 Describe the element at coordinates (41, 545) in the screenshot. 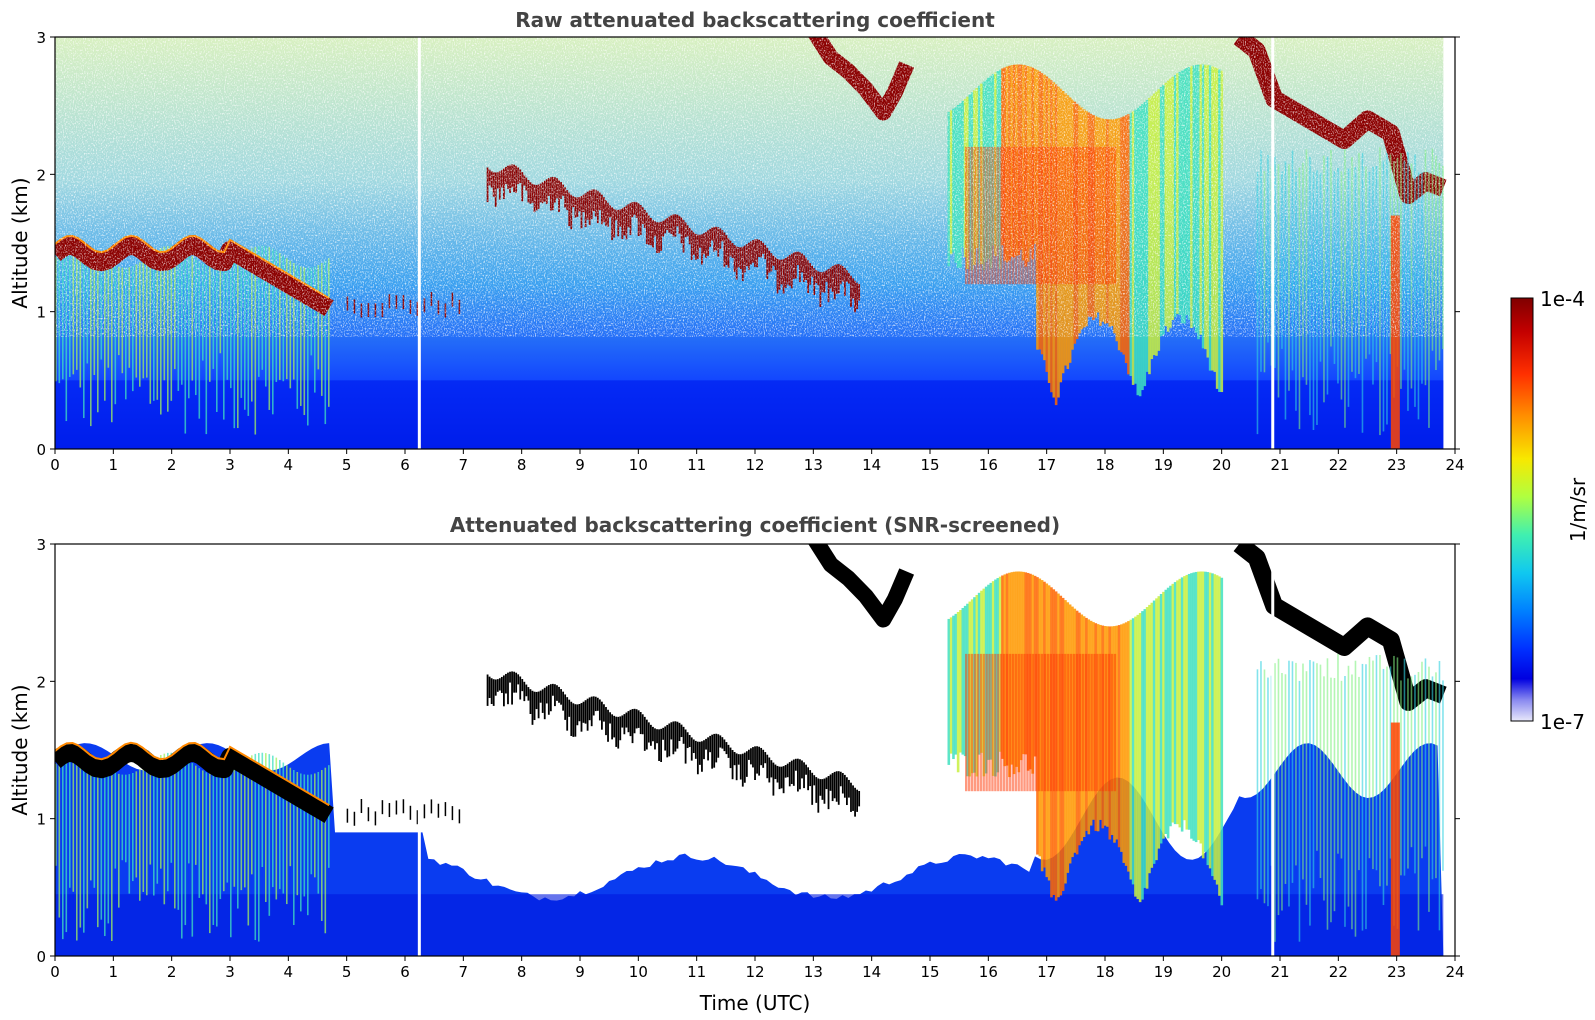

I see `y-tick-label: 3` at that location.